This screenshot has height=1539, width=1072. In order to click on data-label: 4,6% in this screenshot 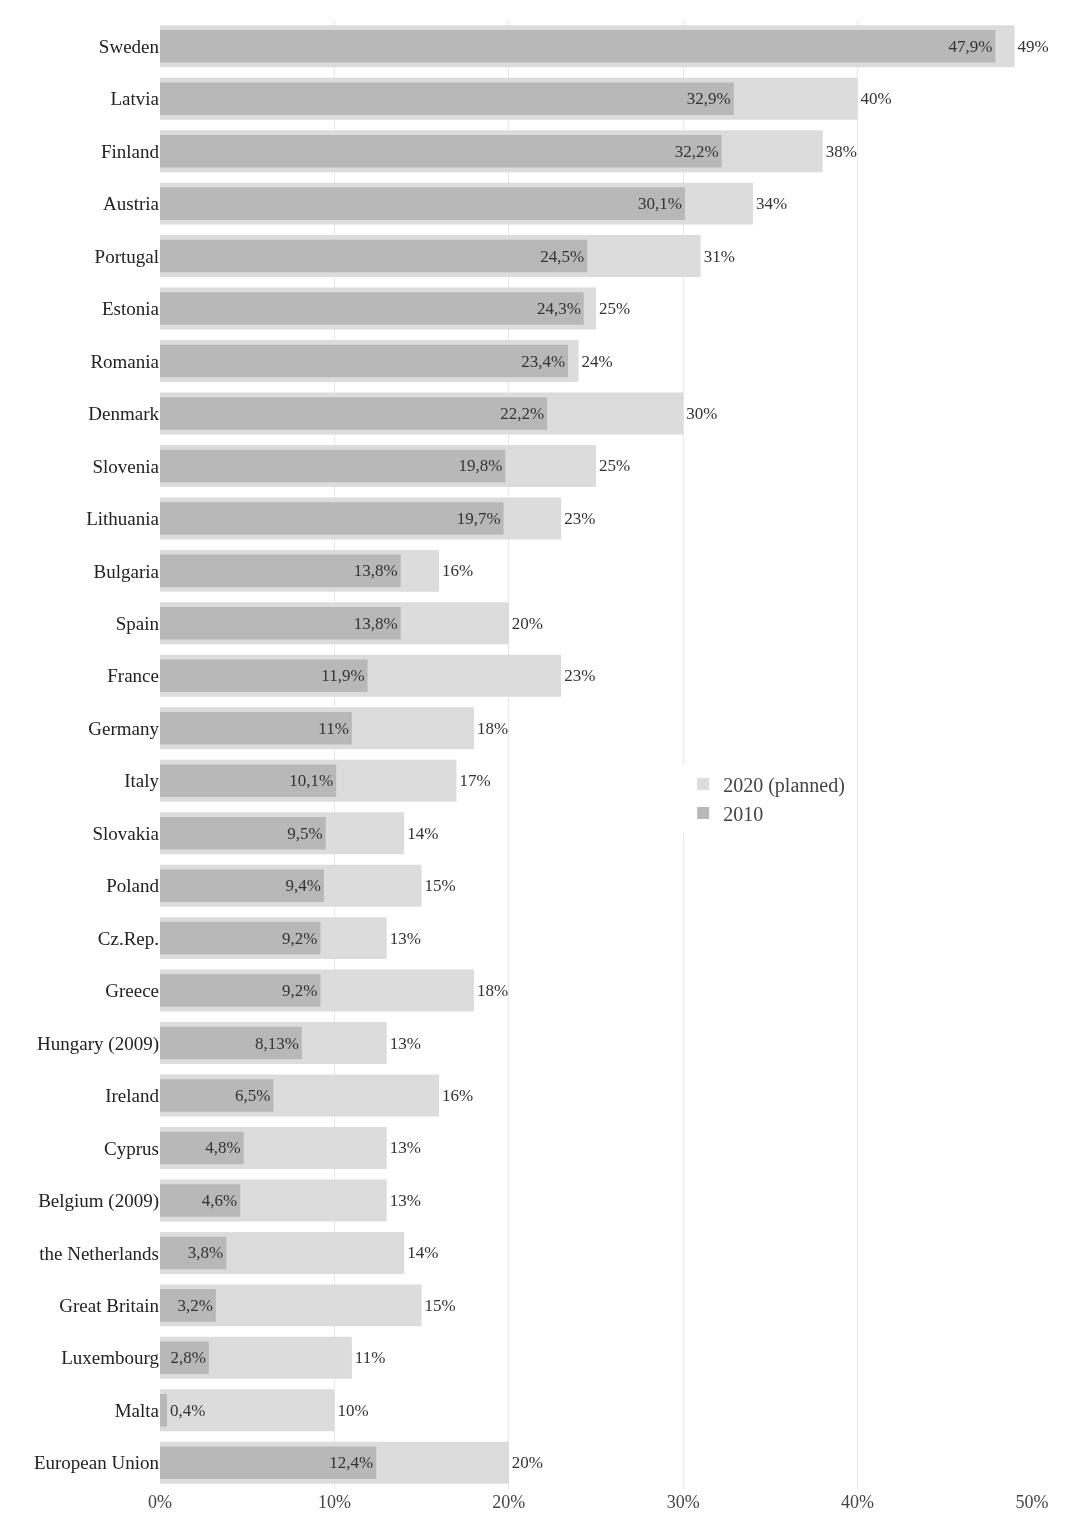, I will do `click(219, 1200)`.